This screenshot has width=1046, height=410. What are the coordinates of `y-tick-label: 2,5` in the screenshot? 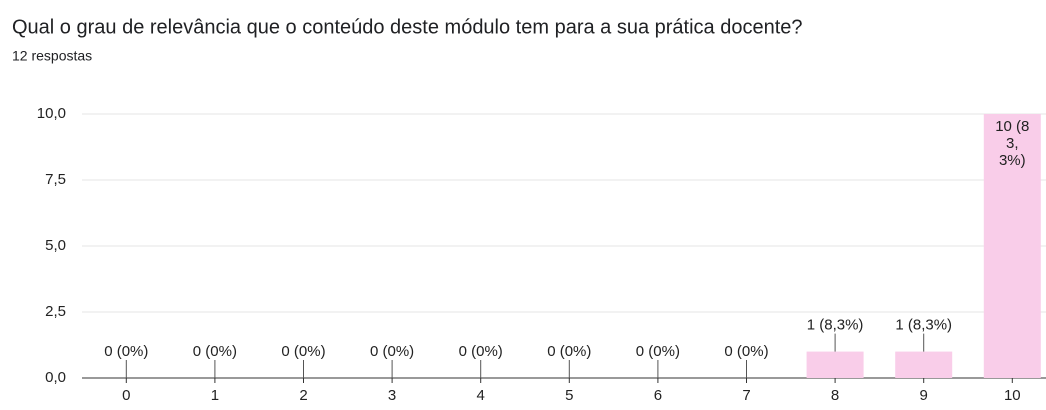 It's located at (55, 311).